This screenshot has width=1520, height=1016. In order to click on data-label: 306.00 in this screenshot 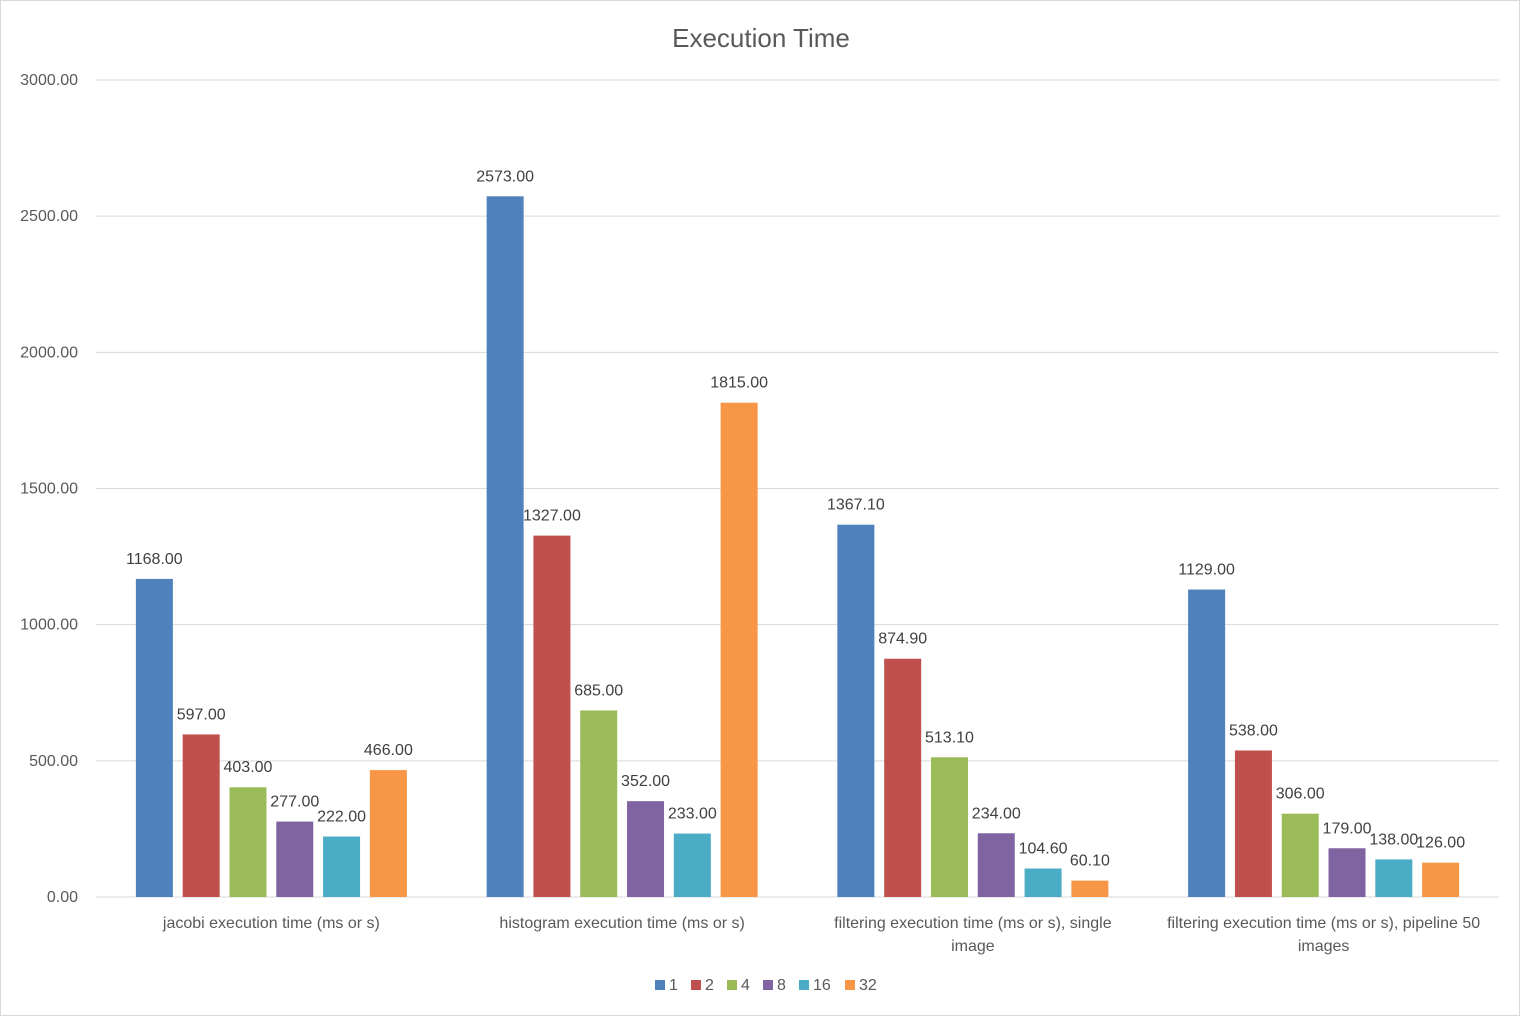, I will do `click(1300, 794)`.